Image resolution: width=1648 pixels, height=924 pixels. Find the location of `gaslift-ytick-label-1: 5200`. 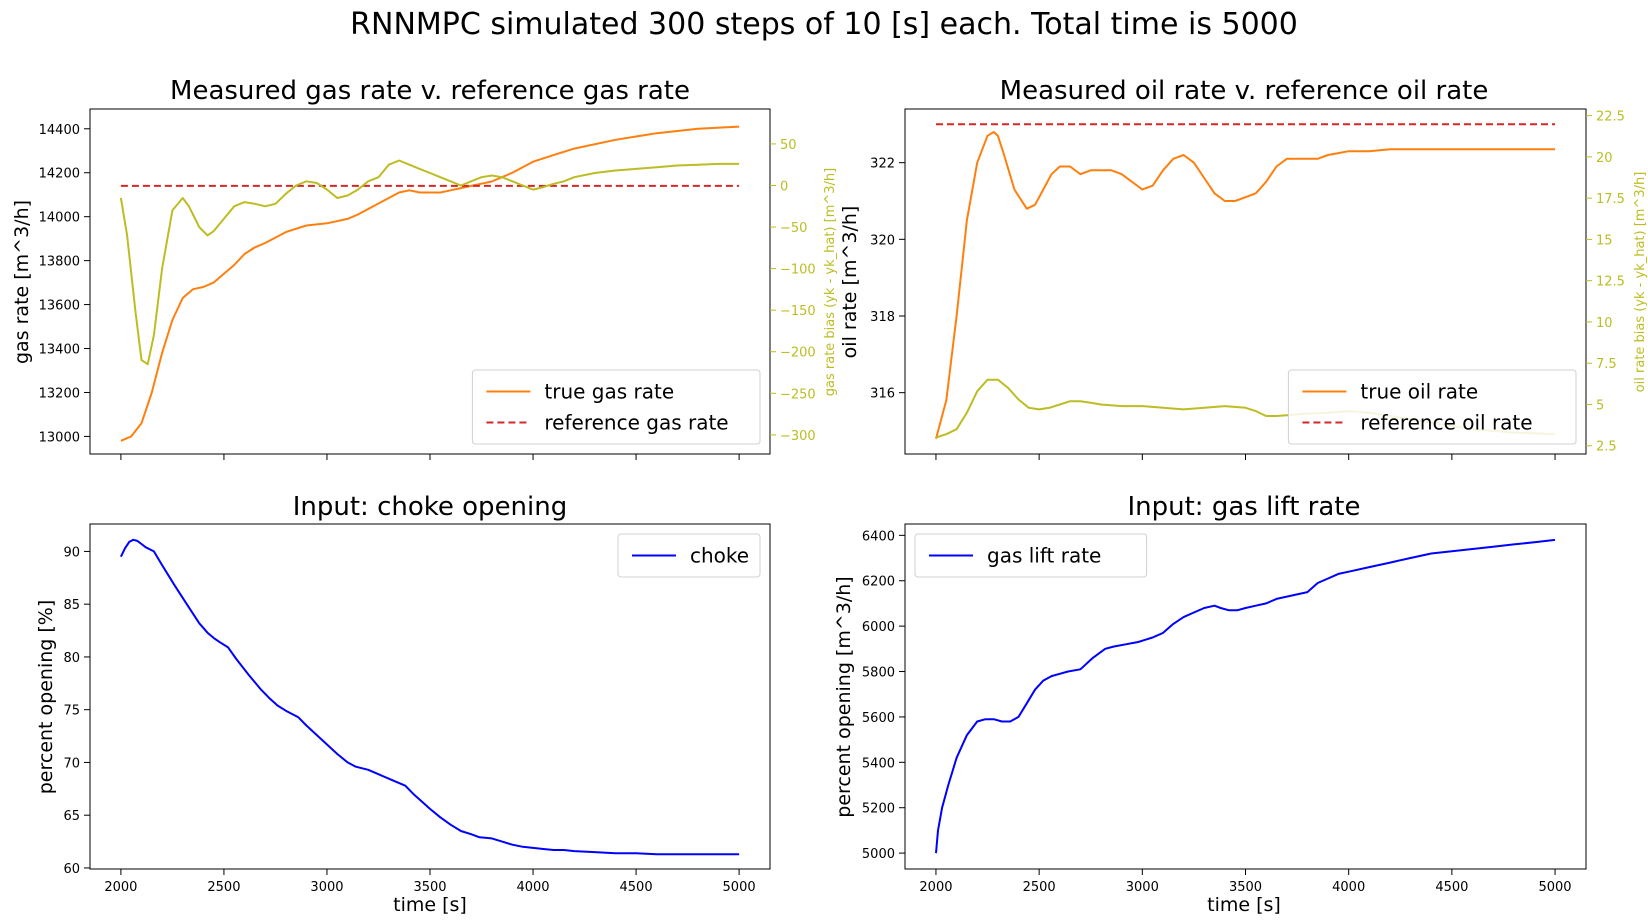

gaslift-ytick-label-1: 5200 is located at coordinates (878, 809).